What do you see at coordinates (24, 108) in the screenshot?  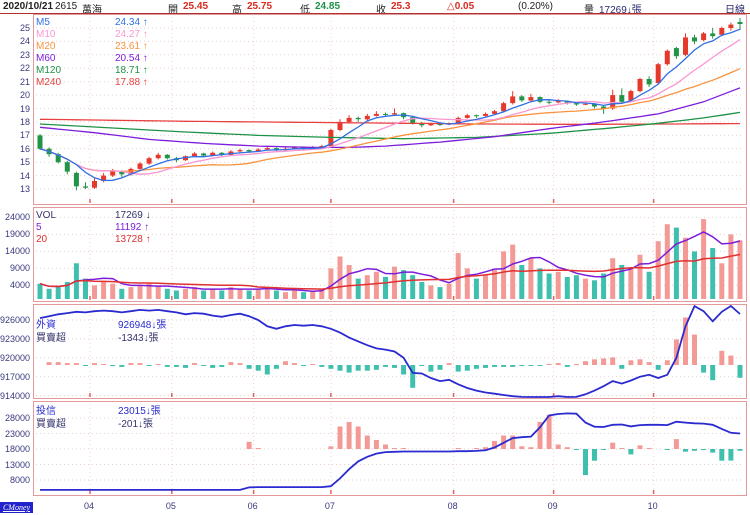 I see `y-tick-label: 19` at bounding box center [24, 108].